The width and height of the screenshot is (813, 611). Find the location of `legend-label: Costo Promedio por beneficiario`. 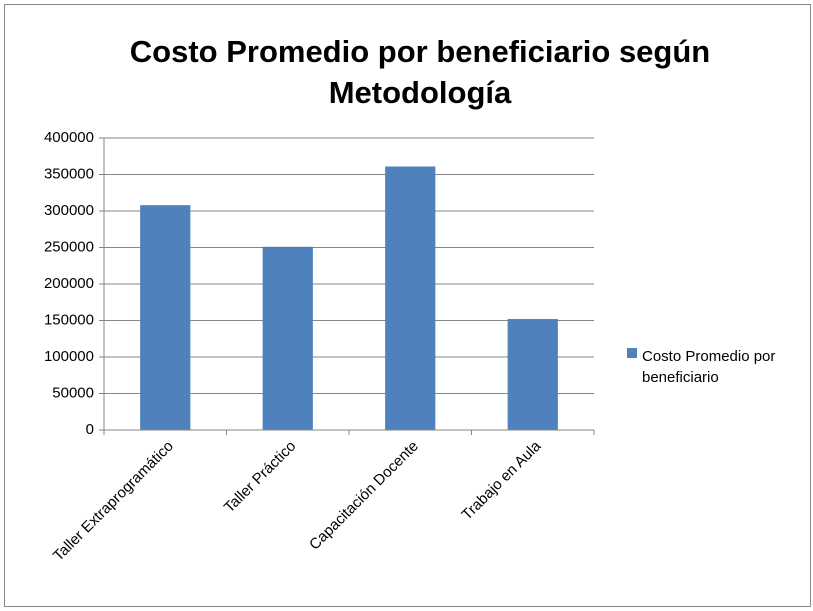

legend-label: Costo Promedio por beneficiario is located at coordinates (709, 367).